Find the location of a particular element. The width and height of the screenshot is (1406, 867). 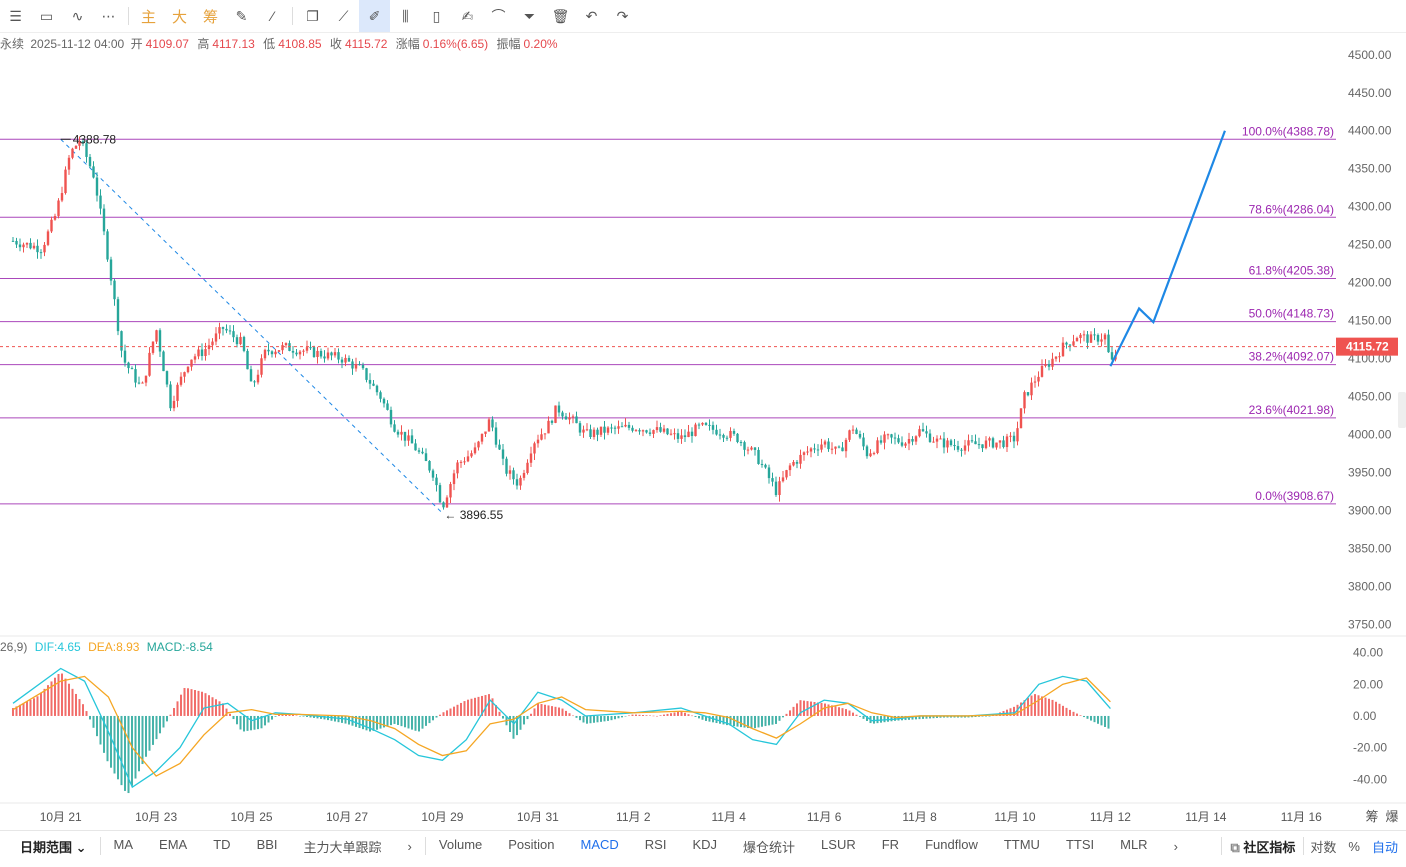

indicator-tab-ema: EMA is located at coordinates (173, 844).